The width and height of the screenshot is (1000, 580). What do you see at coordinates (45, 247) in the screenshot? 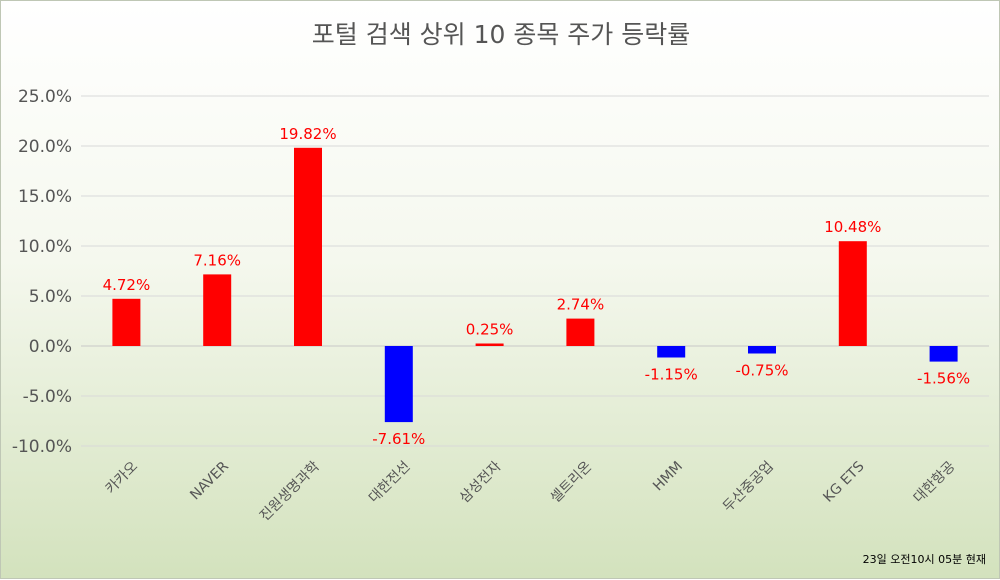
I see `y-tick-label: 10.0%` at bounding box center [45, 247].